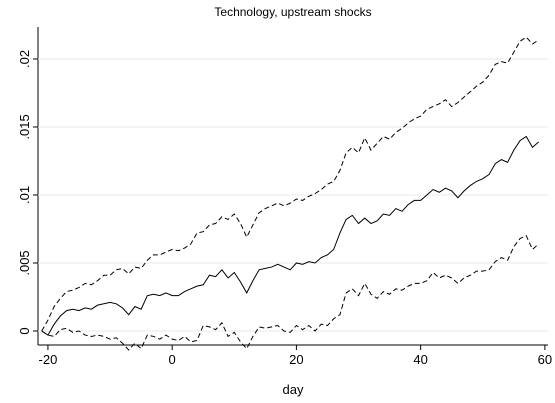 The width and height of the screenshot is (555, 403). What do you see at coordinates (293, 389) in the screenshot?
I see `x-axis-label: day` at bounding box center [293, 389].